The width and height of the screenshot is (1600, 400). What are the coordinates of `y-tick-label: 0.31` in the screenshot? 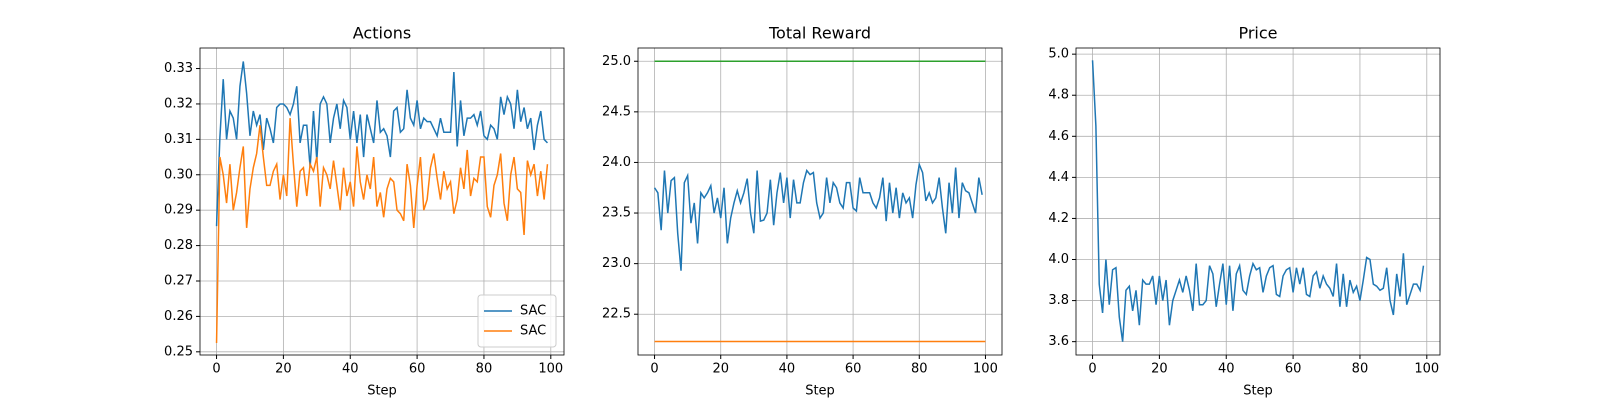 It's located at (178, 139).